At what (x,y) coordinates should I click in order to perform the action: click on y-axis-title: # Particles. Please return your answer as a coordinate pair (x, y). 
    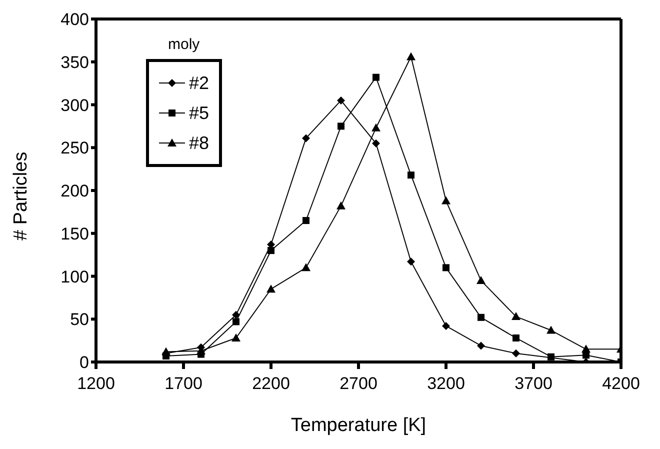
    Looking at the image, I should click on (21, 196).